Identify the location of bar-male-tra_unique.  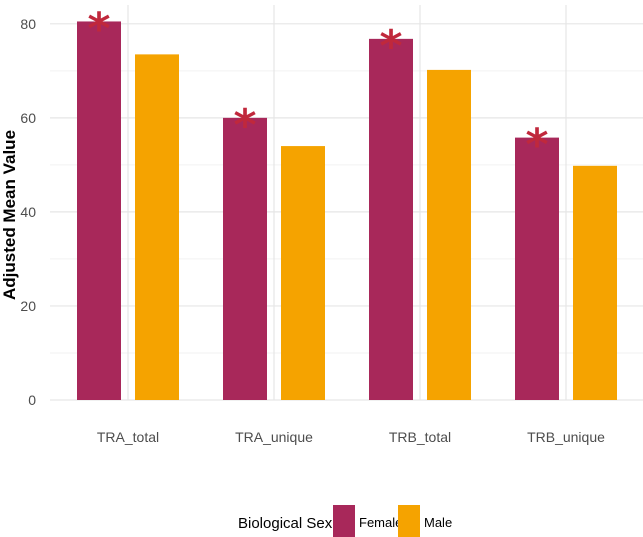
(303, 273).